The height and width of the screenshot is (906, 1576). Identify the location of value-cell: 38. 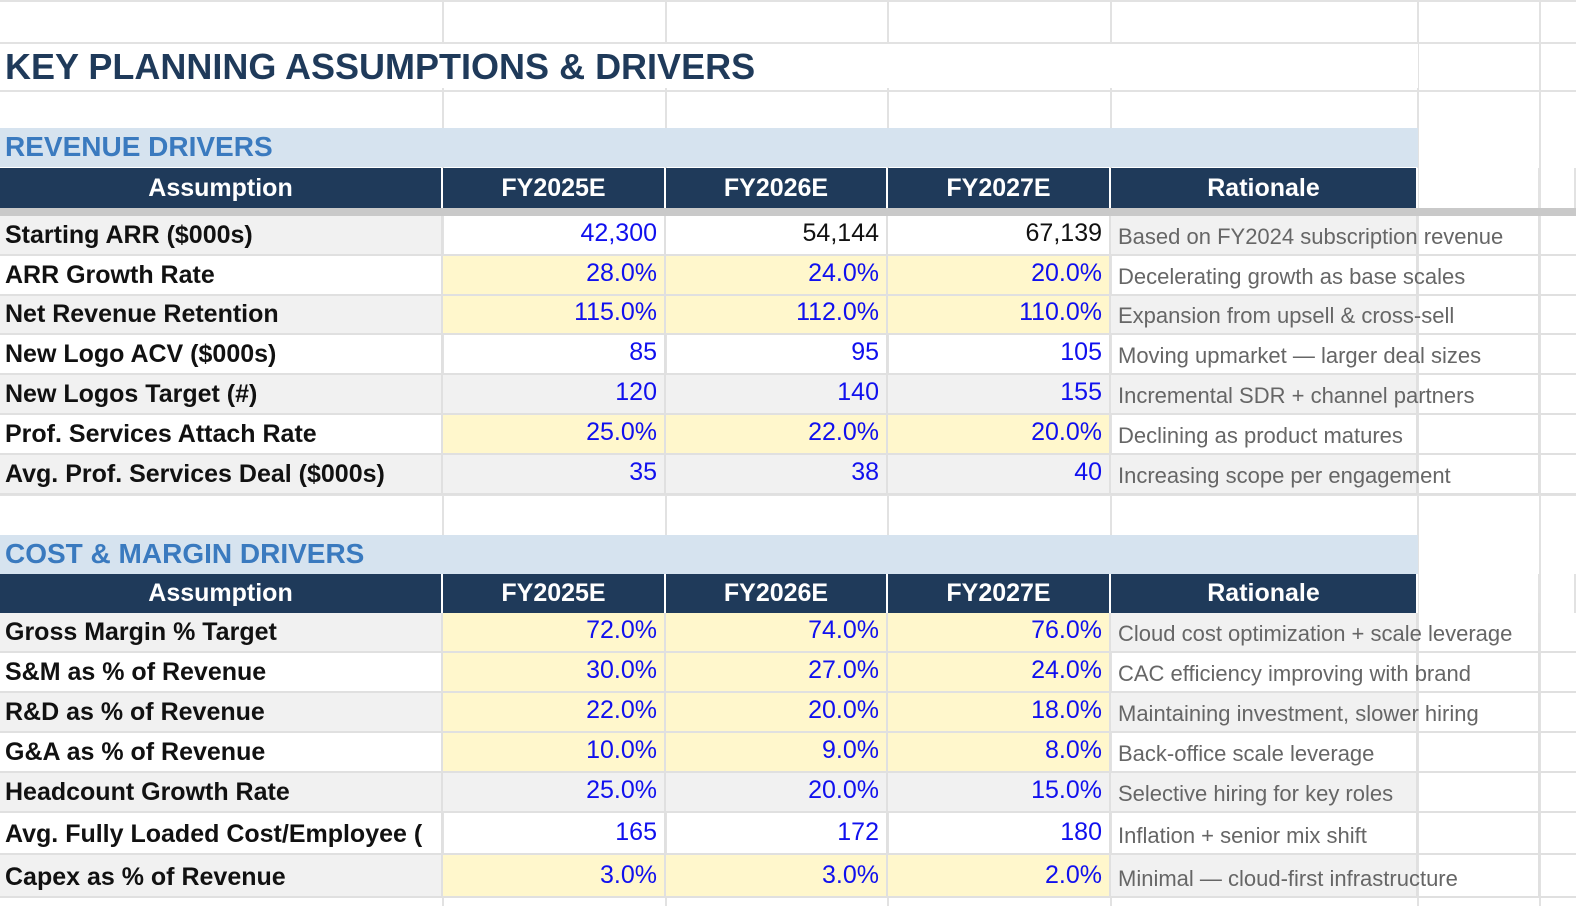
(777, 475).